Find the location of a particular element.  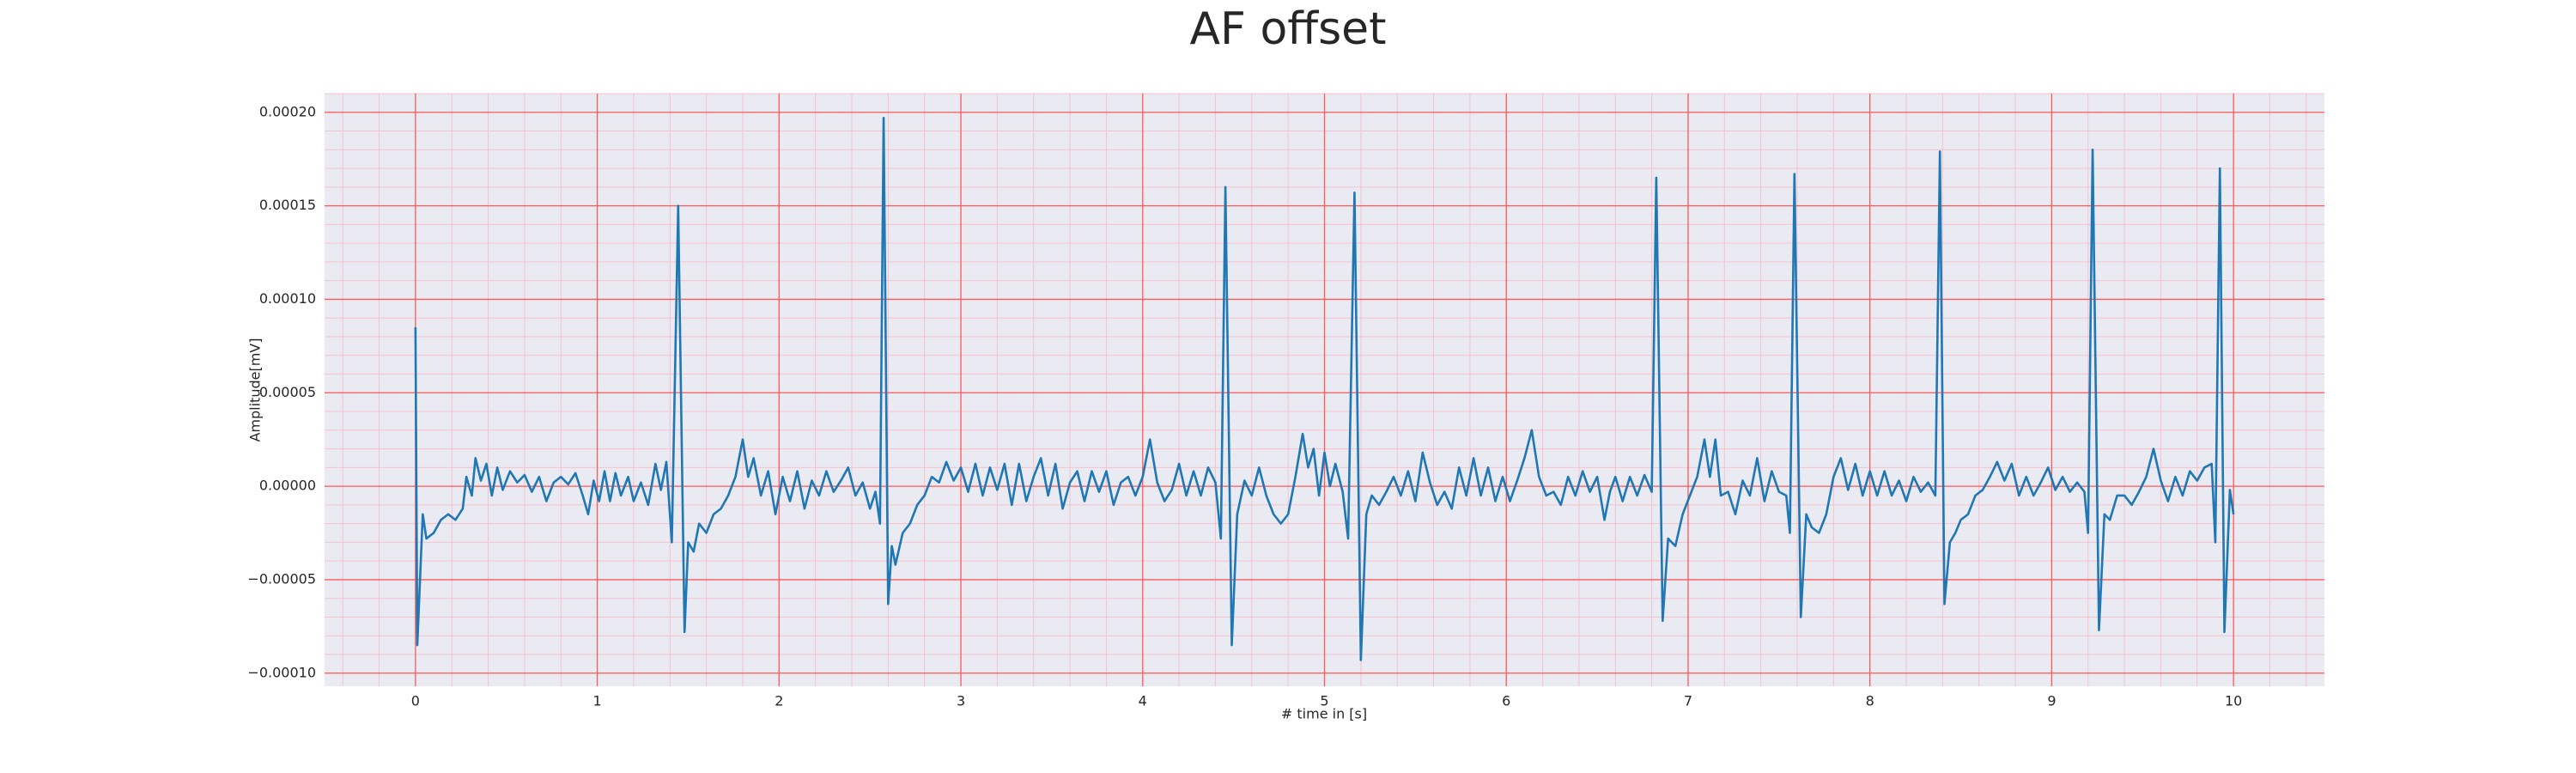

y-tick-label: 0.00020 is located at coordinates (287, 111).